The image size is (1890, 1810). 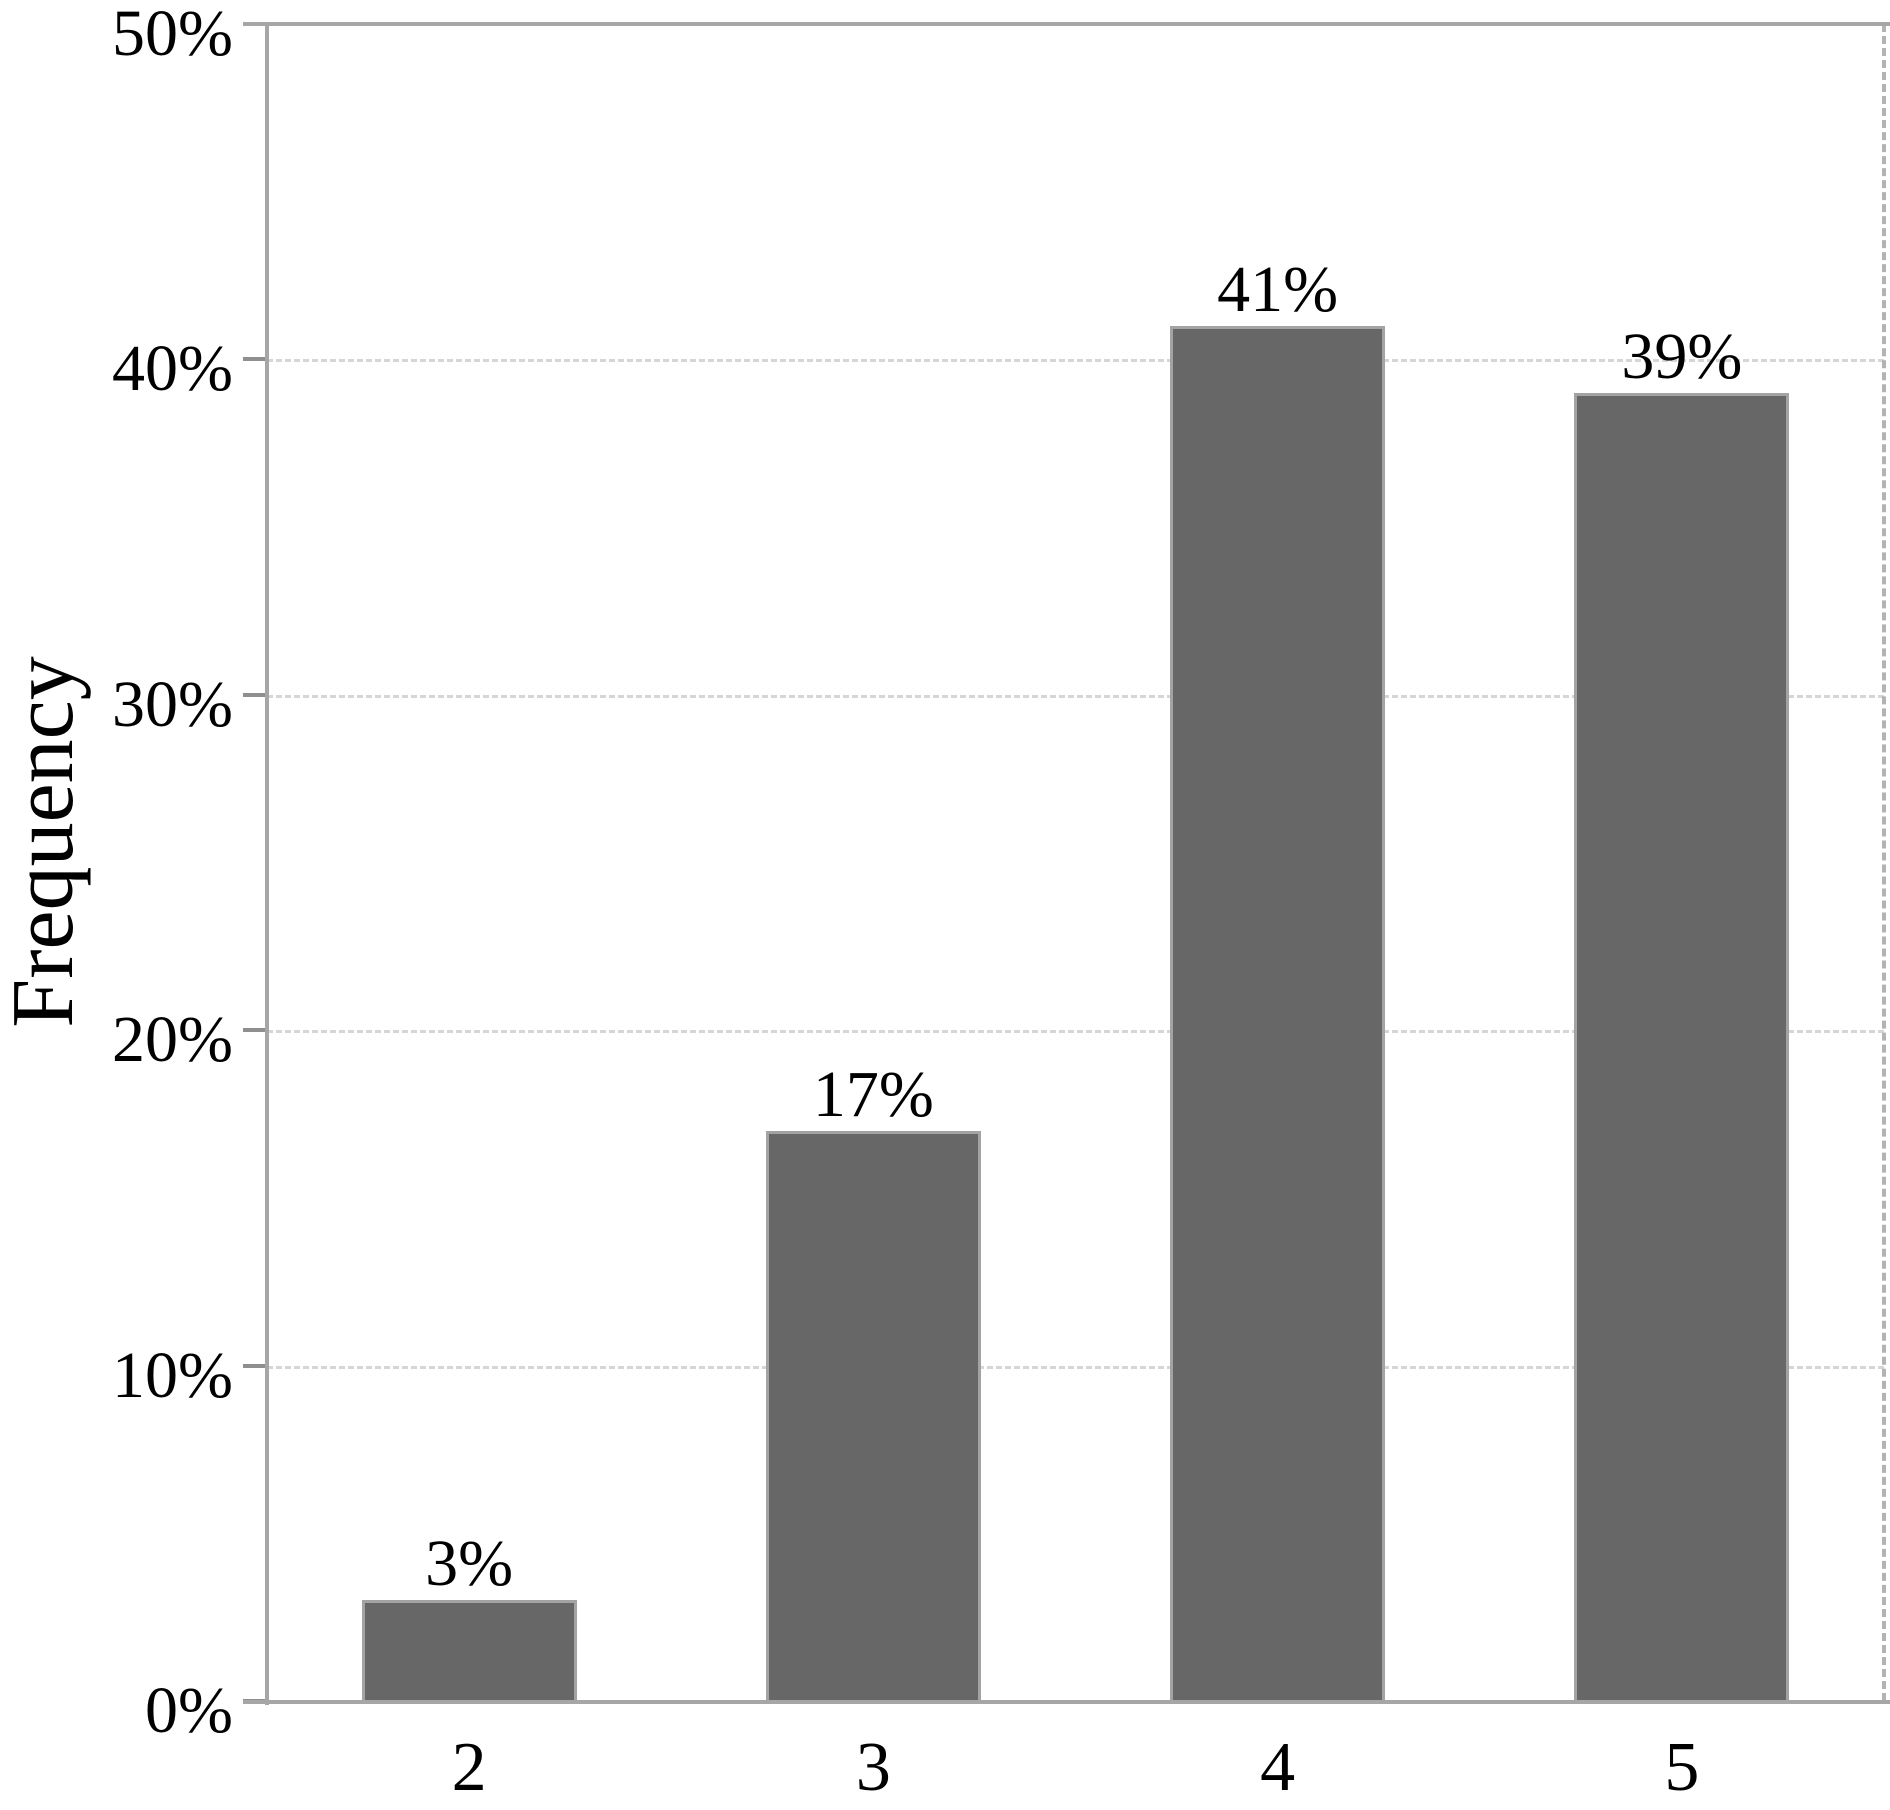 I want to click on y-tick-label: 30%, so click(x=172, y=704).